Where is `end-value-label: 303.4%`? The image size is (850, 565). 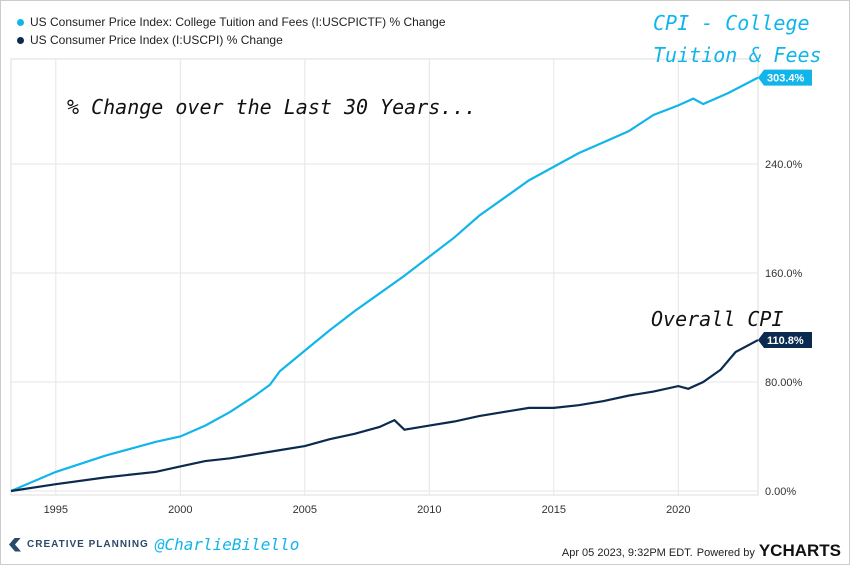
end-value-label: 303.4% is located at coordinates (786, 79).